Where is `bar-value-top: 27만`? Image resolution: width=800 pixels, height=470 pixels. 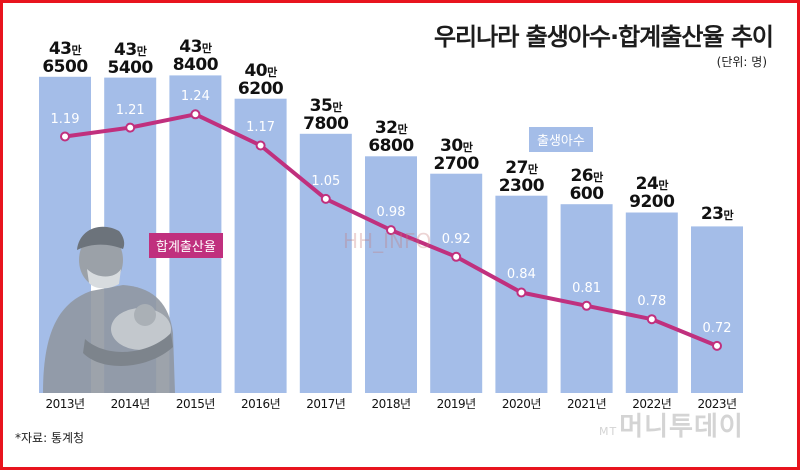
bar-value-top: 27만 is located at coordinates (521, 167).